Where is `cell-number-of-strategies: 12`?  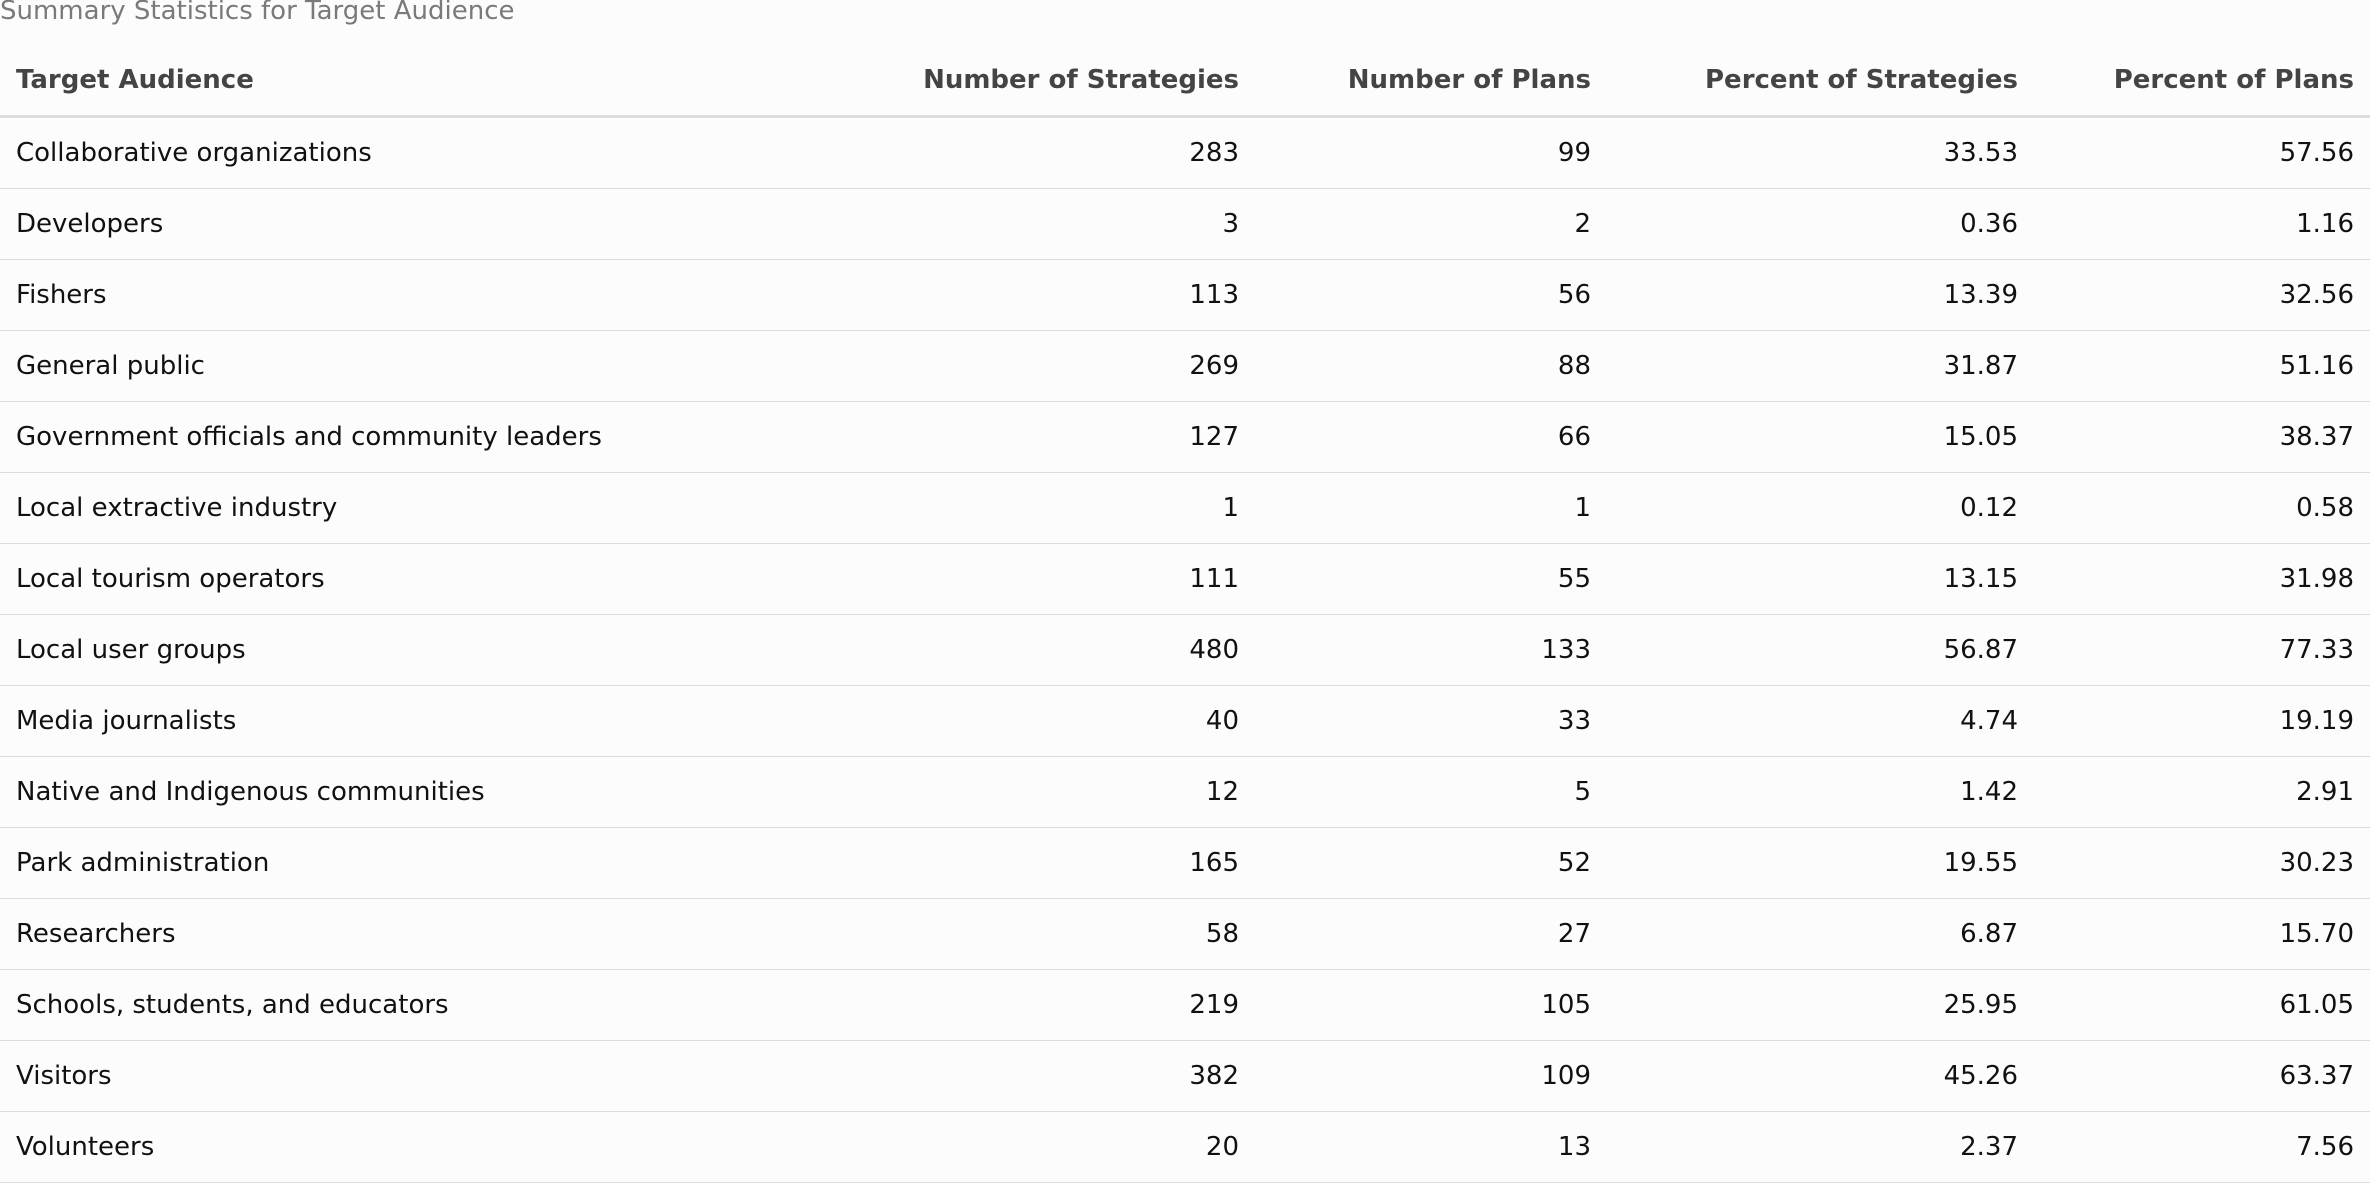 cell-number-of-strategies: 12 is located at coordinates (1057, 792).